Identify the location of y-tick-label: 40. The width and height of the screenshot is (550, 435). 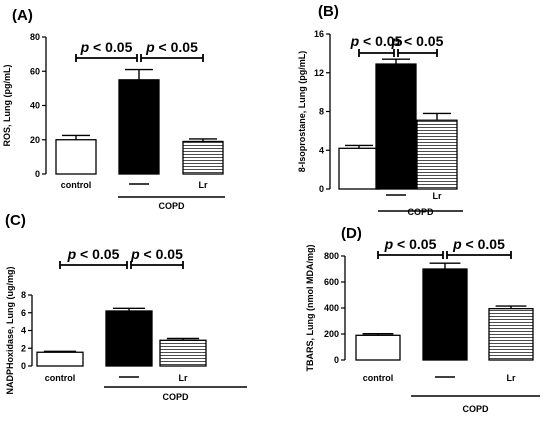
(35, 106).